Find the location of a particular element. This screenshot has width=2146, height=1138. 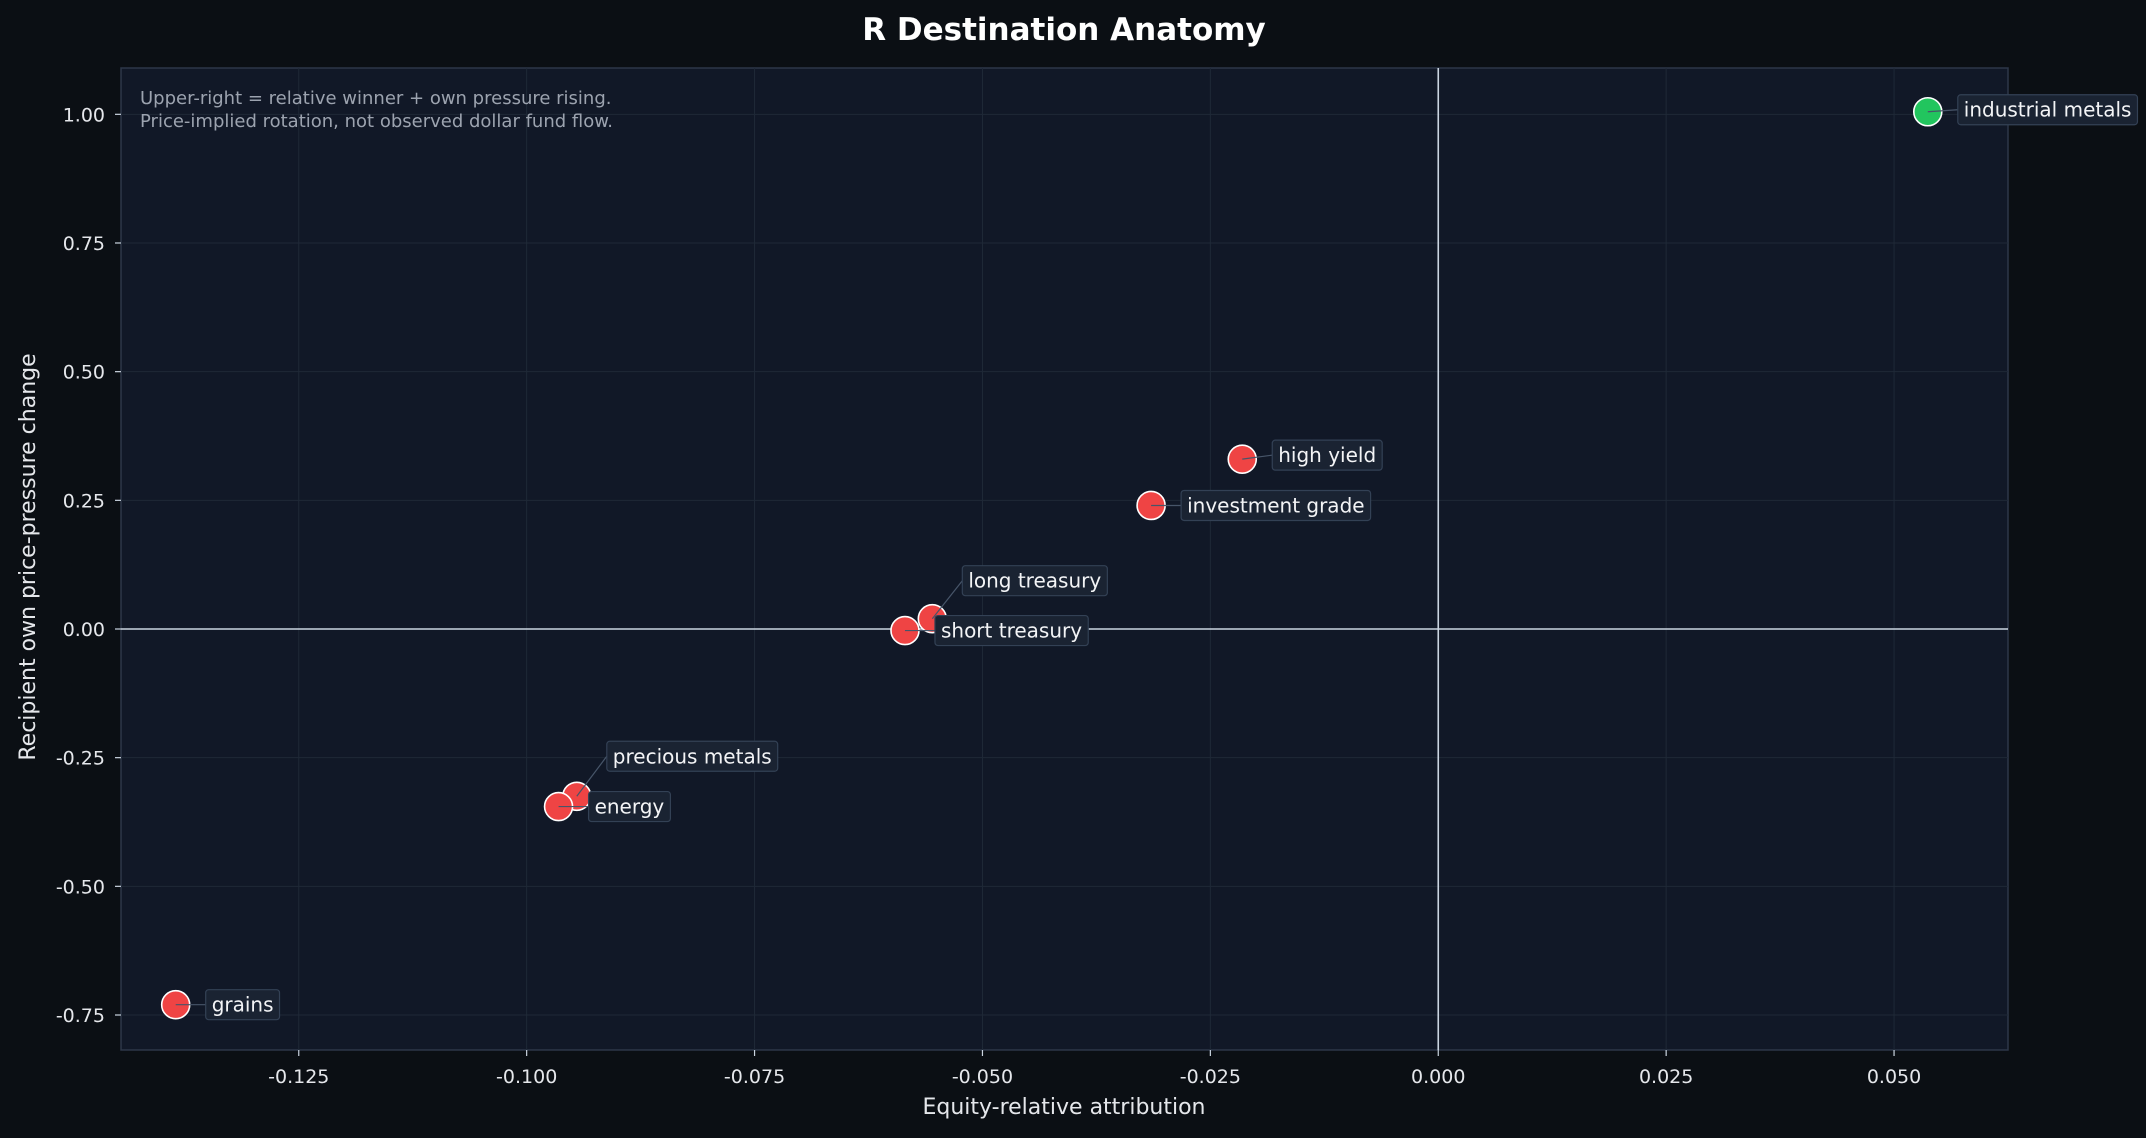

point-label-group: industrial metals is located at coordinates (2033, 110).